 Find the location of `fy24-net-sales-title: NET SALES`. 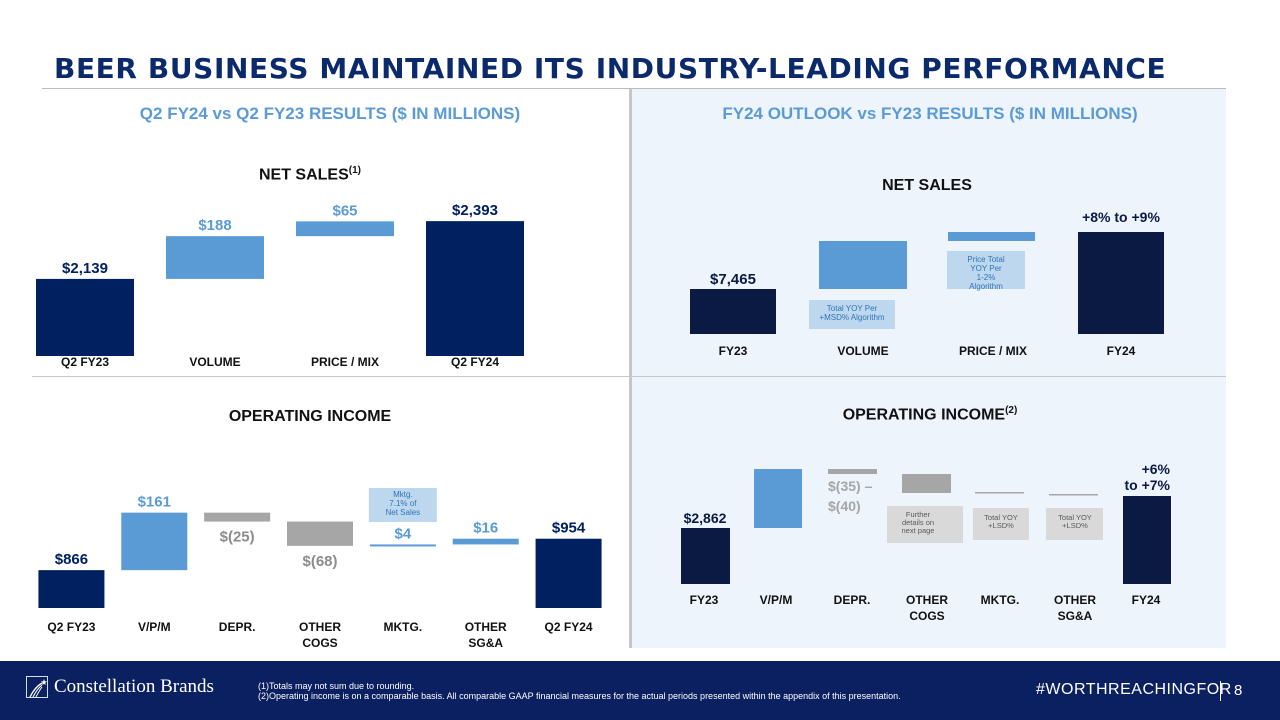

fy24-net-sales-title: NET SALES is located at coordinates (927, 186).